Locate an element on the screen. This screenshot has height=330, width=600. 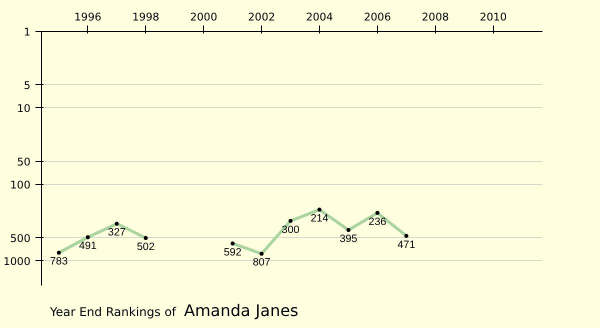
data-label: 783 is located at coordinates (59, 262).